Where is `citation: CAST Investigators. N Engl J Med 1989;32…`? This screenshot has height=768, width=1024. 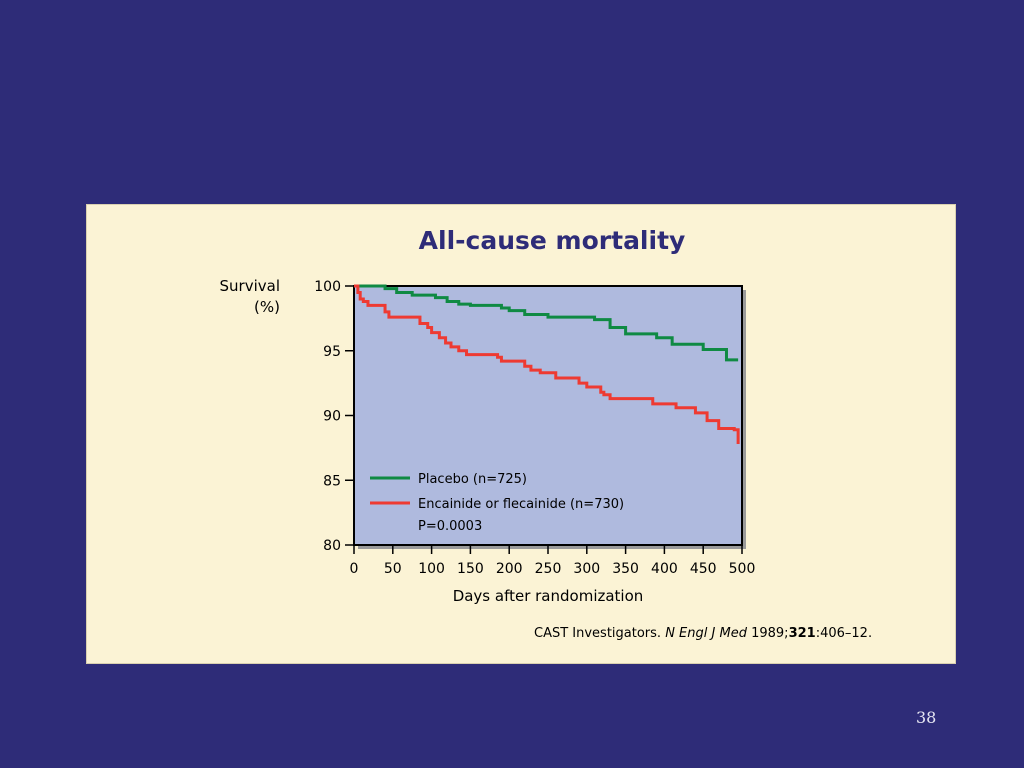 citation: CAST Investigators. N Engl J Med 1989;32… is located at coordinates (703, 633).